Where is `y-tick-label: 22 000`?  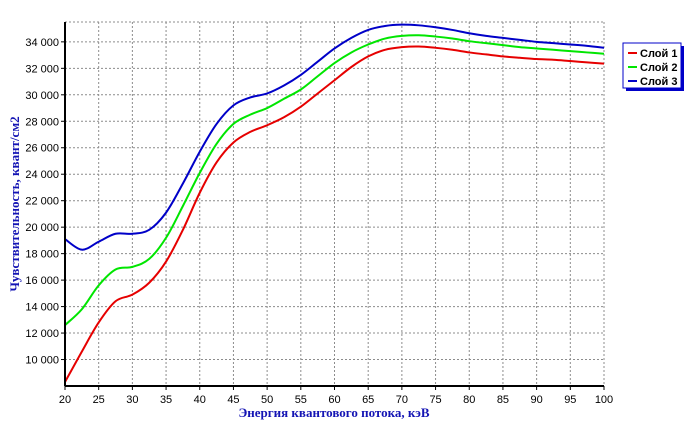 y-tick-label: 22 000 is located at coordinates (42, 202).